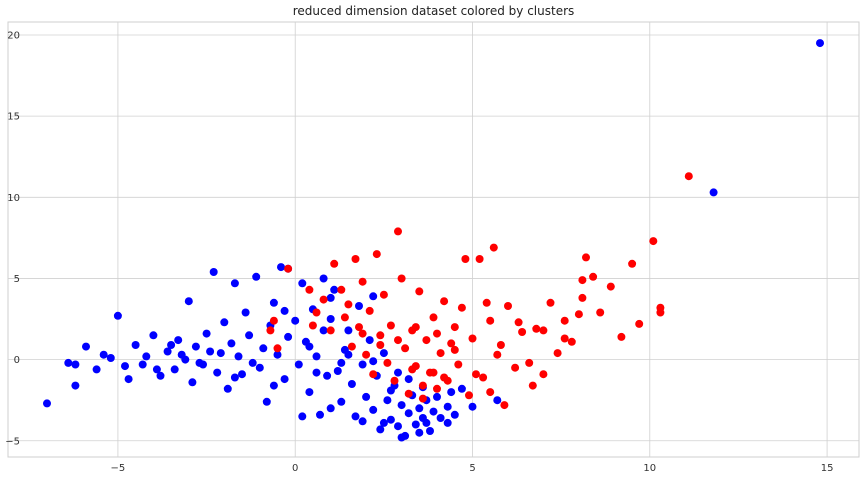 The width and height of the screenshot is (866, 477). Describe the element at coordinates (118, 468) in the screenshot. I see `x-tick-label: −5` at that location.